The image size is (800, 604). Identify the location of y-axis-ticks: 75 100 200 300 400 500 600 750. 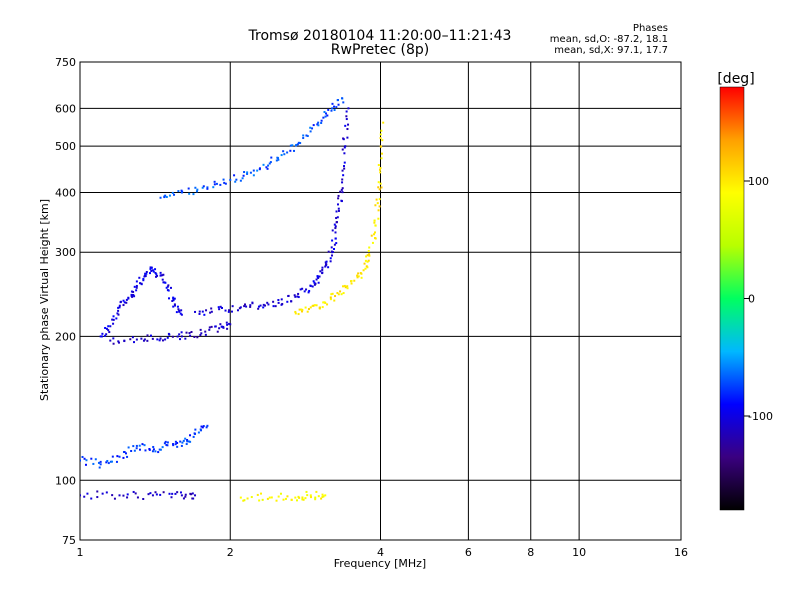
(65, 301).